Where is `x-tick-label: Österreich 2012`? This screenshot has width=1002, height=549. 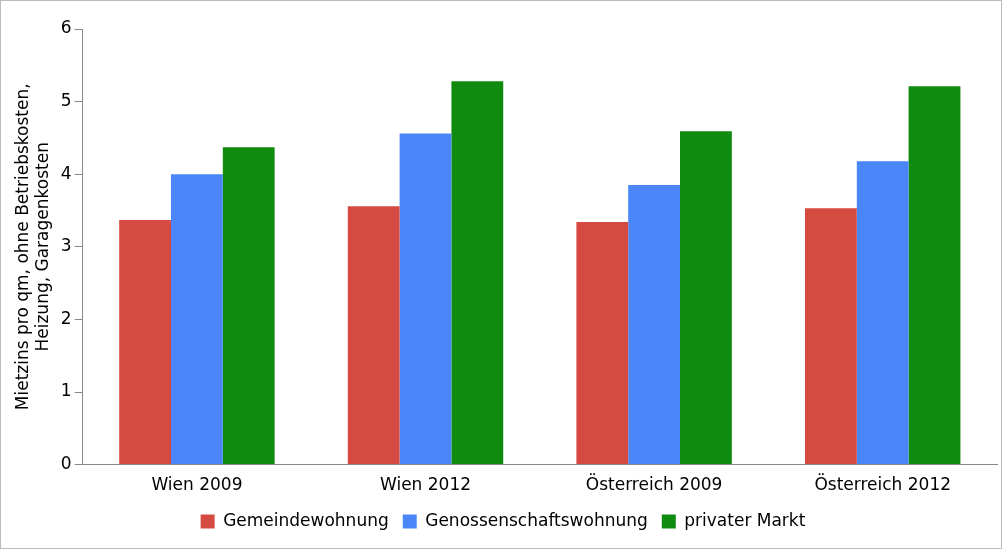
x-tick-label: Österreich 2012 is located at coordinates (883, 484).